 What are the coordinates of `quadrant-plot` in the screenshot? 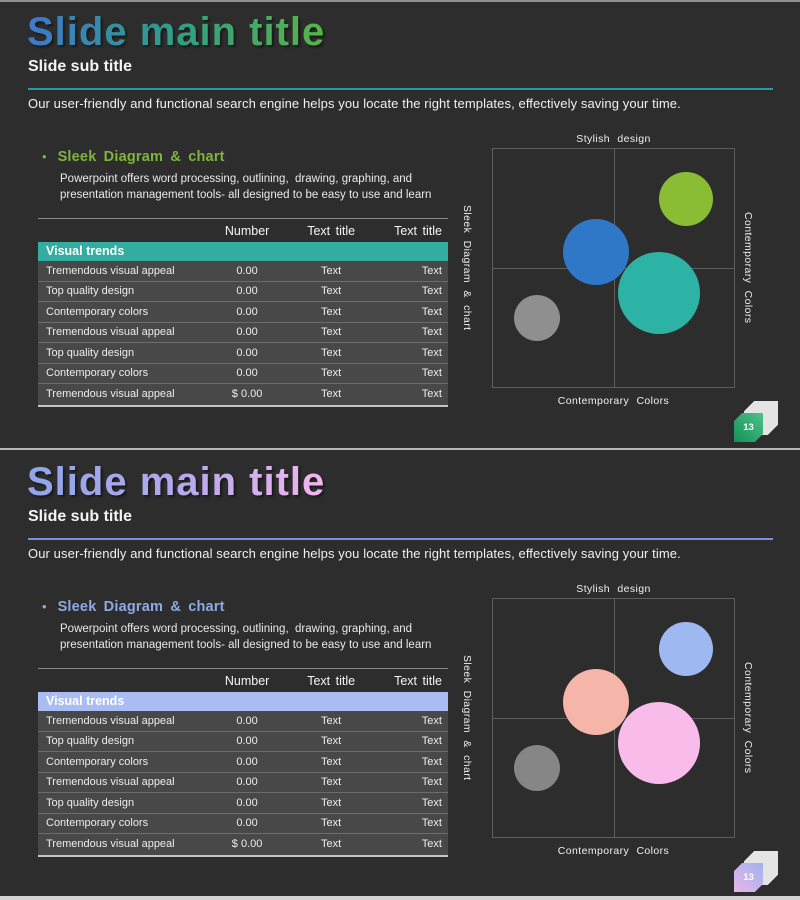 It's located at (613, 268).